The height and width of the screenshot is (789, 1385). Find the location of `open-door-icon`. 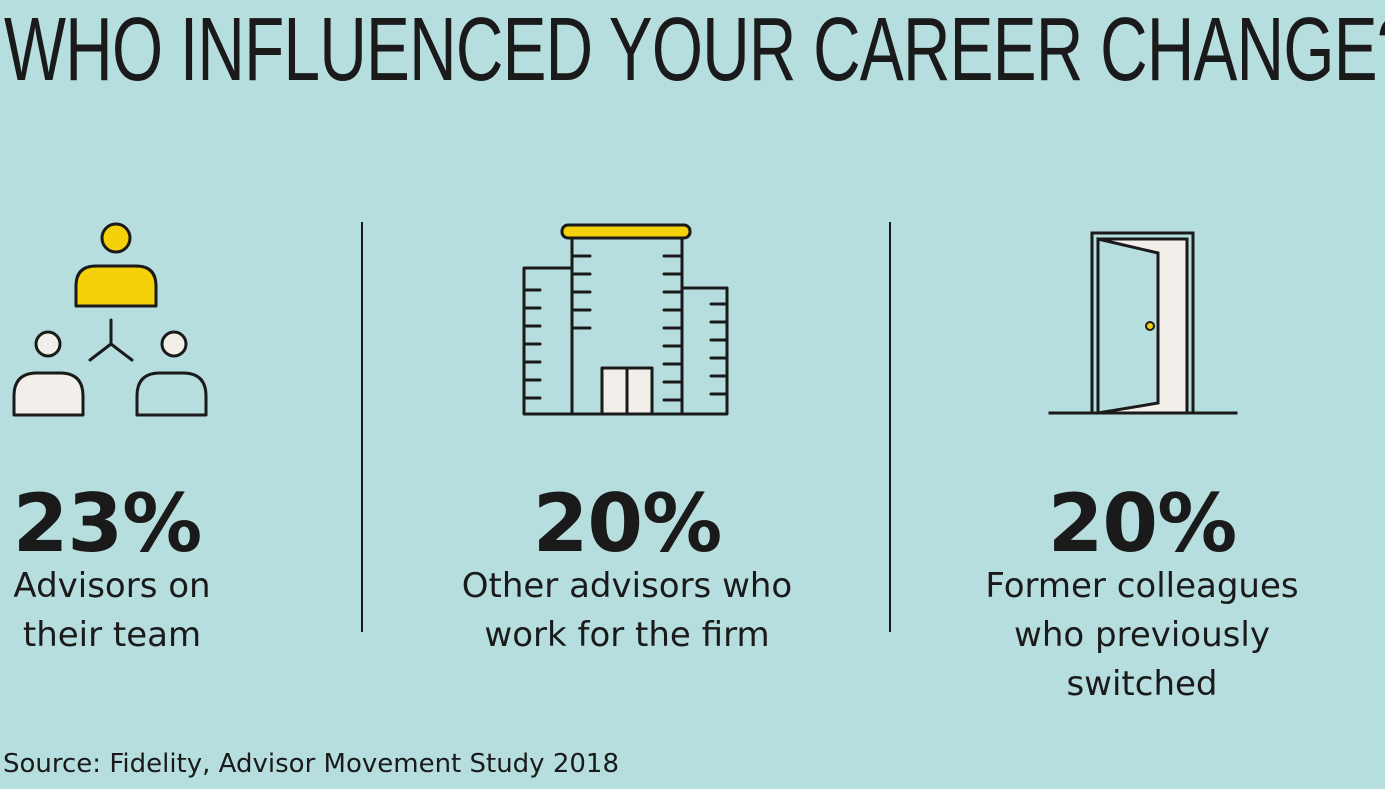

open-door-icon is located at coordinates (1143, 323).